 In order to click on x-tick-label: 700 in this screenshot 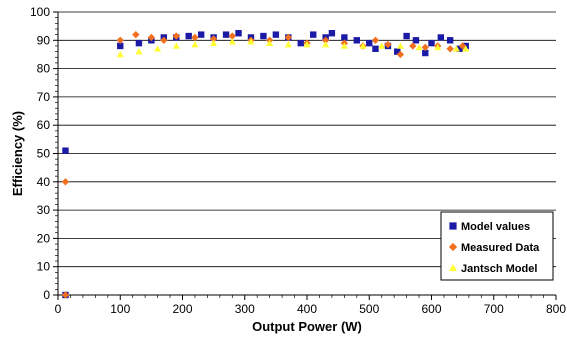, I will do `click(494, 309)`.